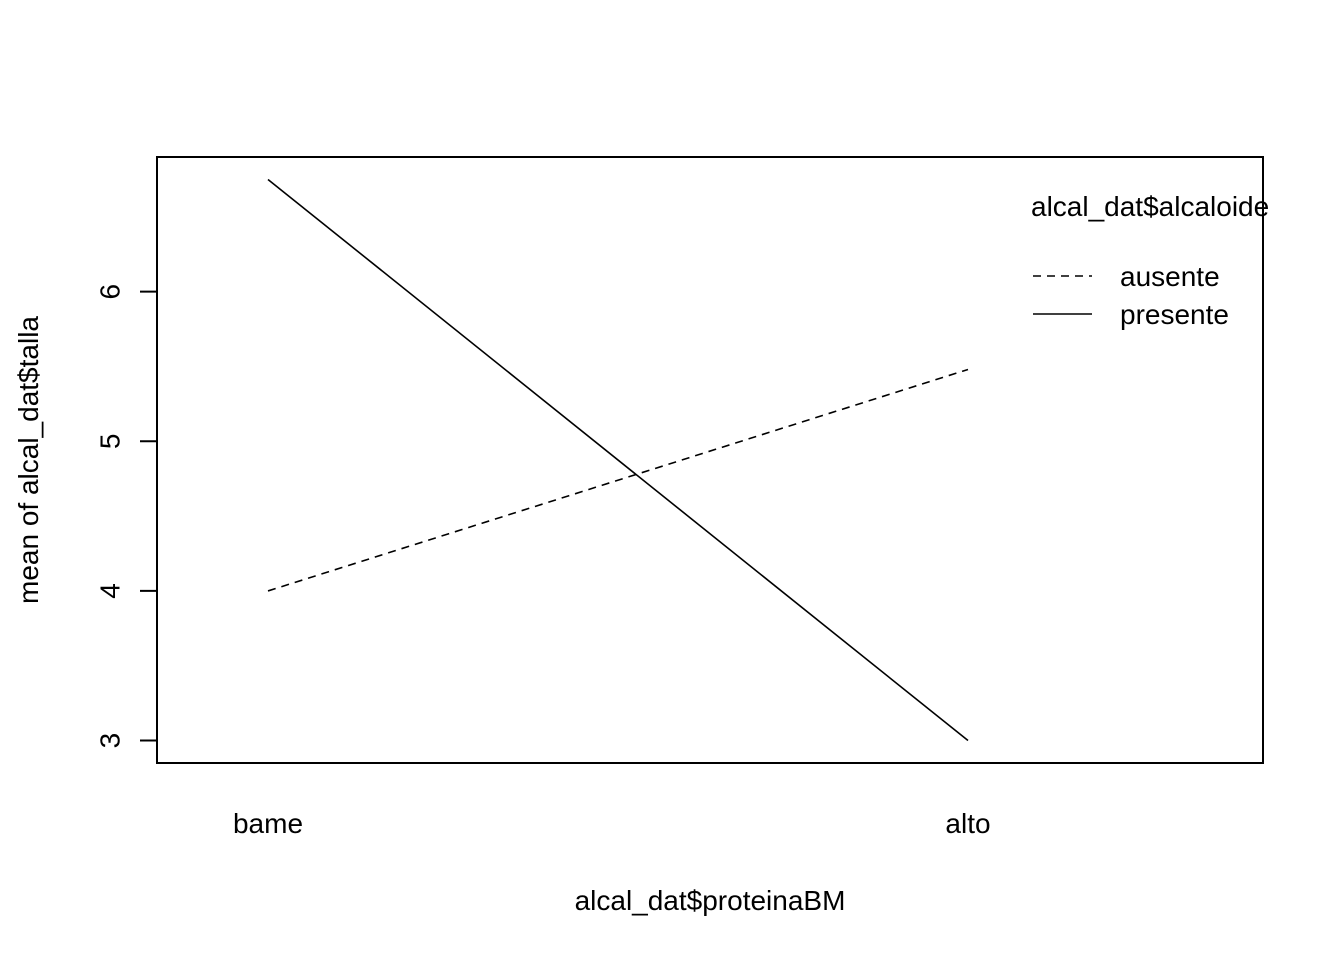  What do you see at coordinates (268, 823) in the screenshot?
I see `x-tick-label-bame: bame` at bounding box center [268, 823].